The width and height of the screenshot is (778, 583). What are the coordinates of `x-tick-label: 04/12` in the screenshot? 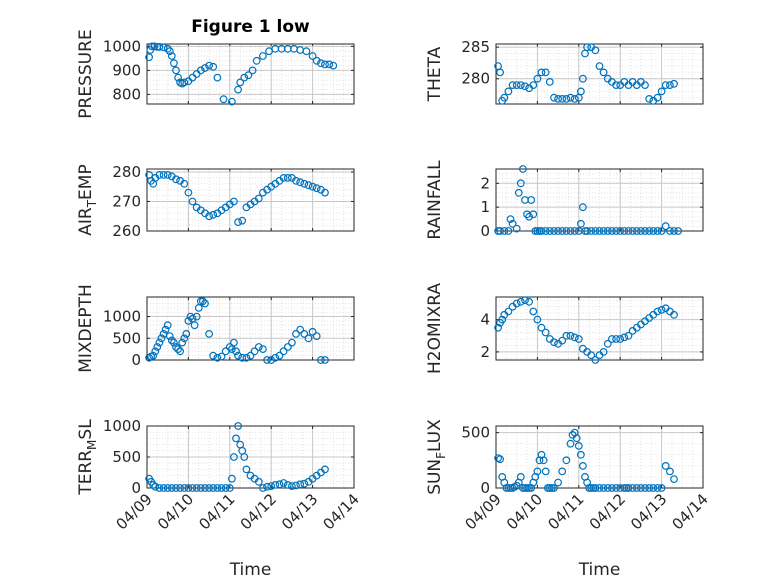 It's located at (607, 511).